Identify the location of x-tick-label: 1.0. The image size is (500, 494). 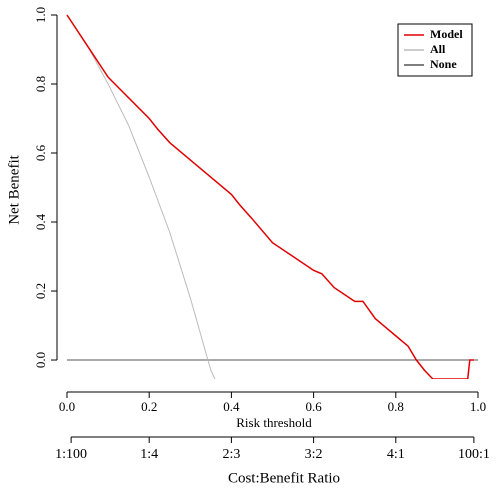
(478, 406).